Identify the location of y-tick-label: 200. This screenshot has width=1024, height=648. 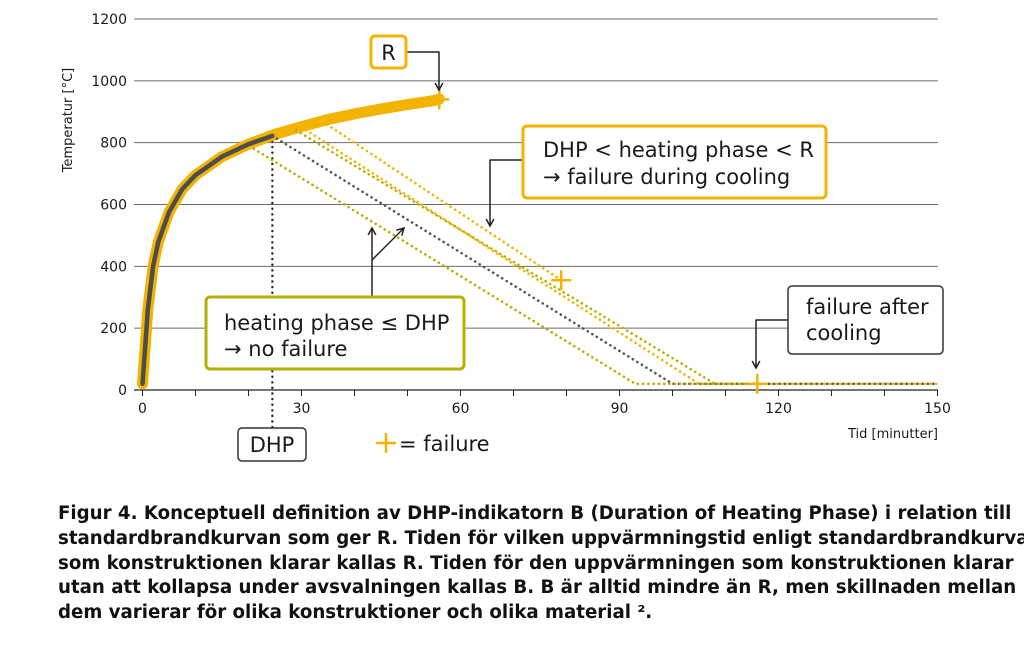
(113, 329).